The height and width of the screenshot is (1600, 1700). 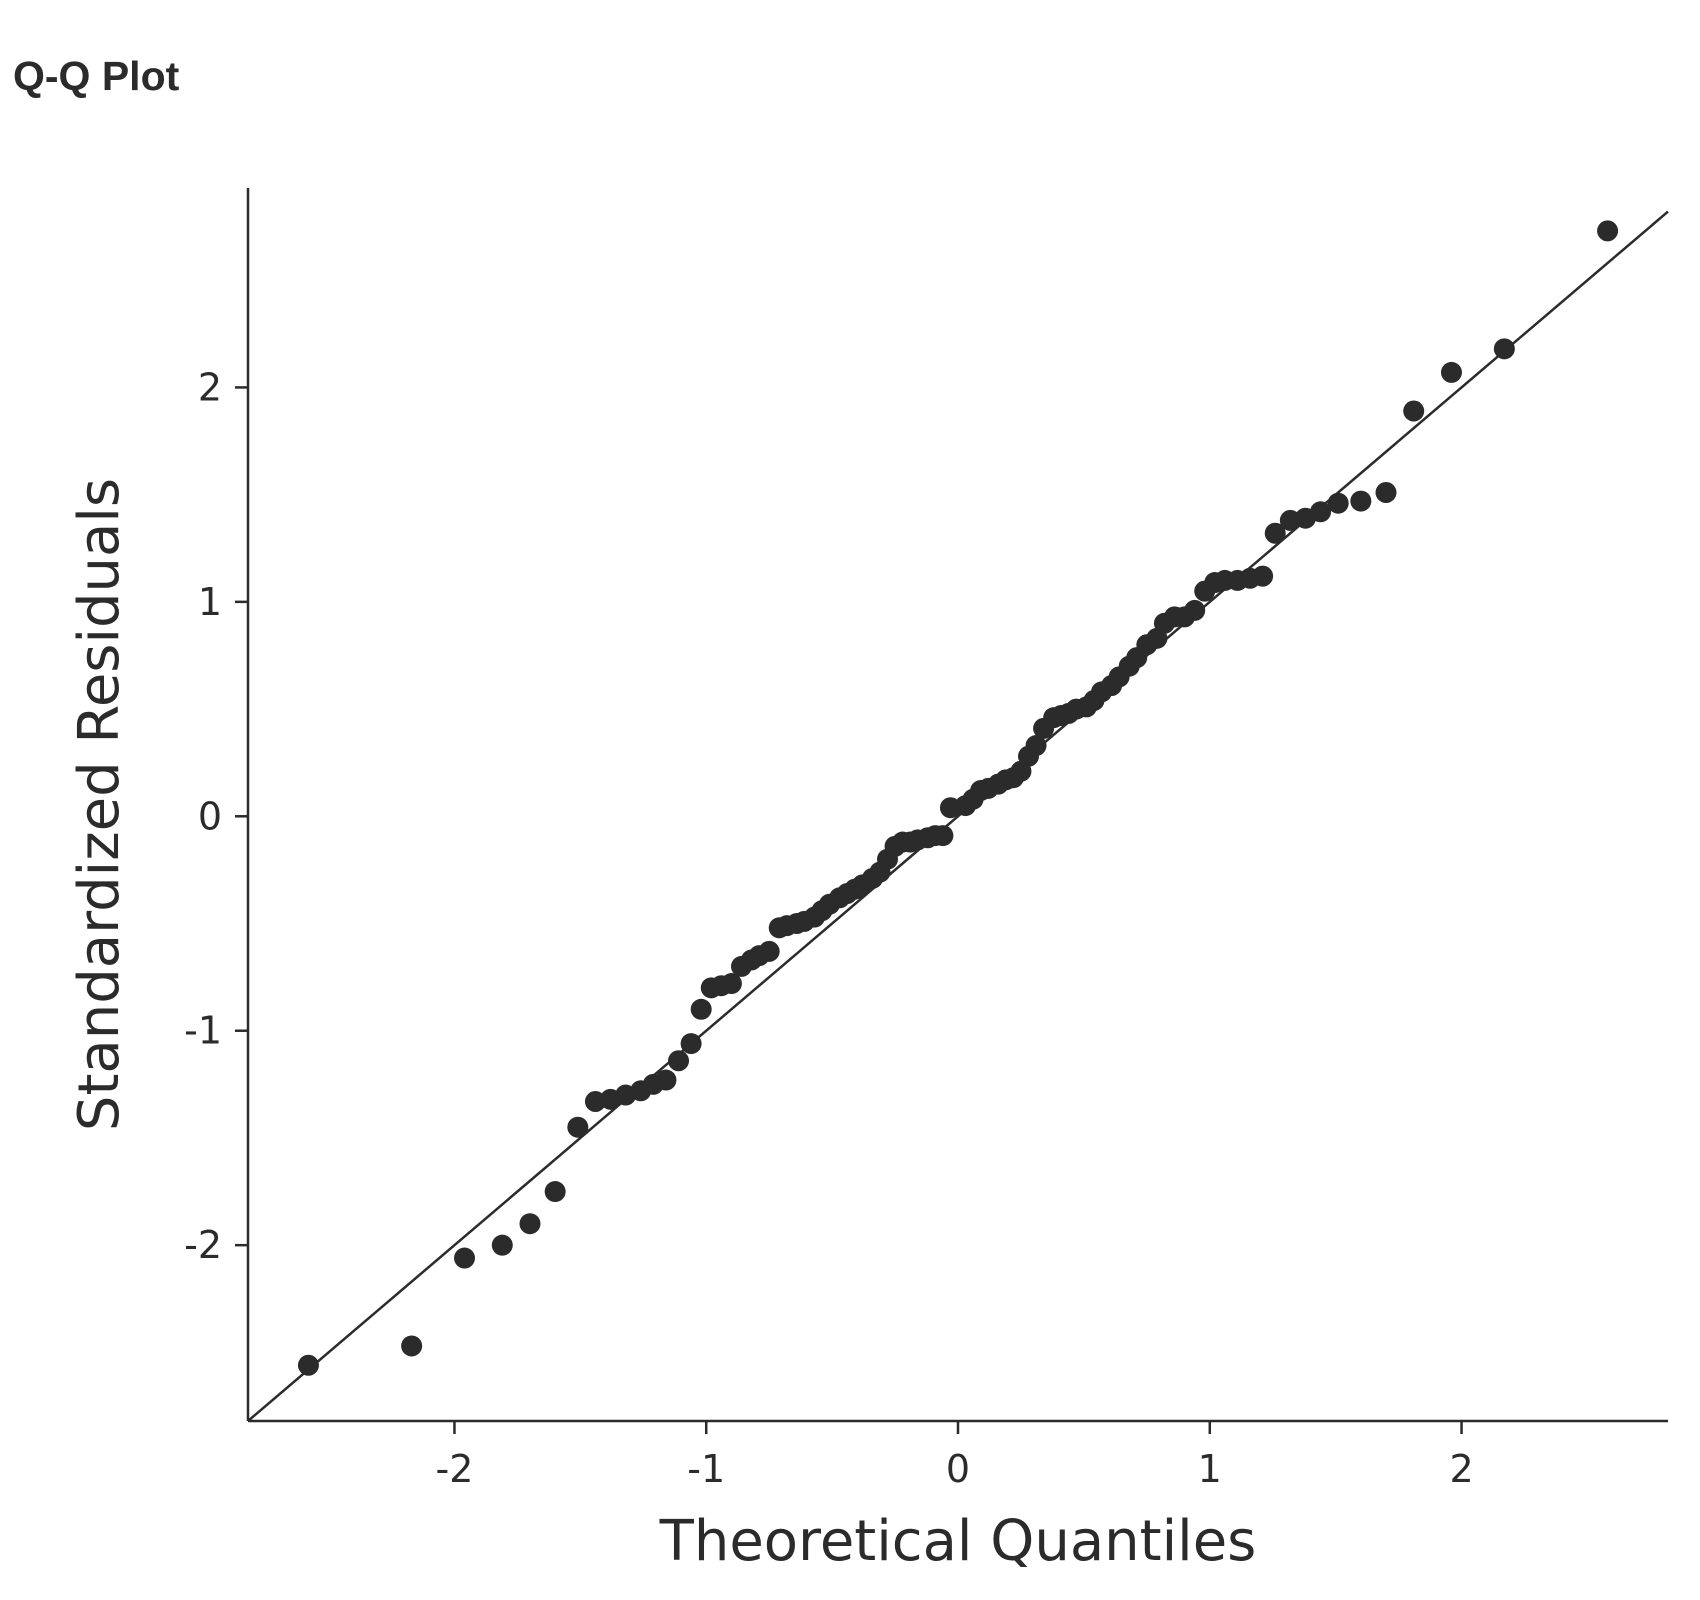 What do you see at coordinates (210, 602) in the screenshot?
I see `y-tick-label: 1` at bounding box center [210, 602].